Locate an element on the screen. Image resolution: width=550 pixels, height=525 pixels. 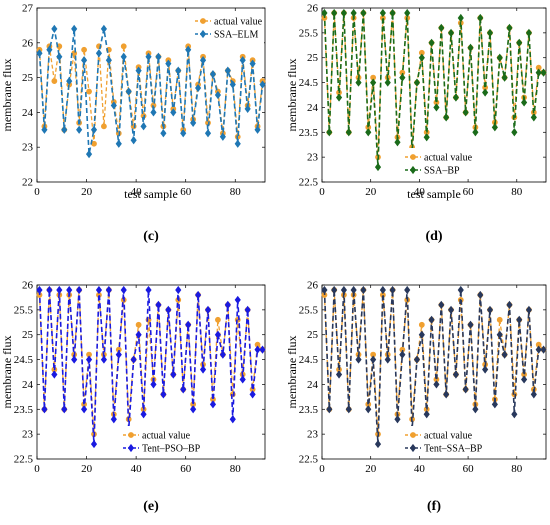
legend-box is located at coordinates (228, 28).